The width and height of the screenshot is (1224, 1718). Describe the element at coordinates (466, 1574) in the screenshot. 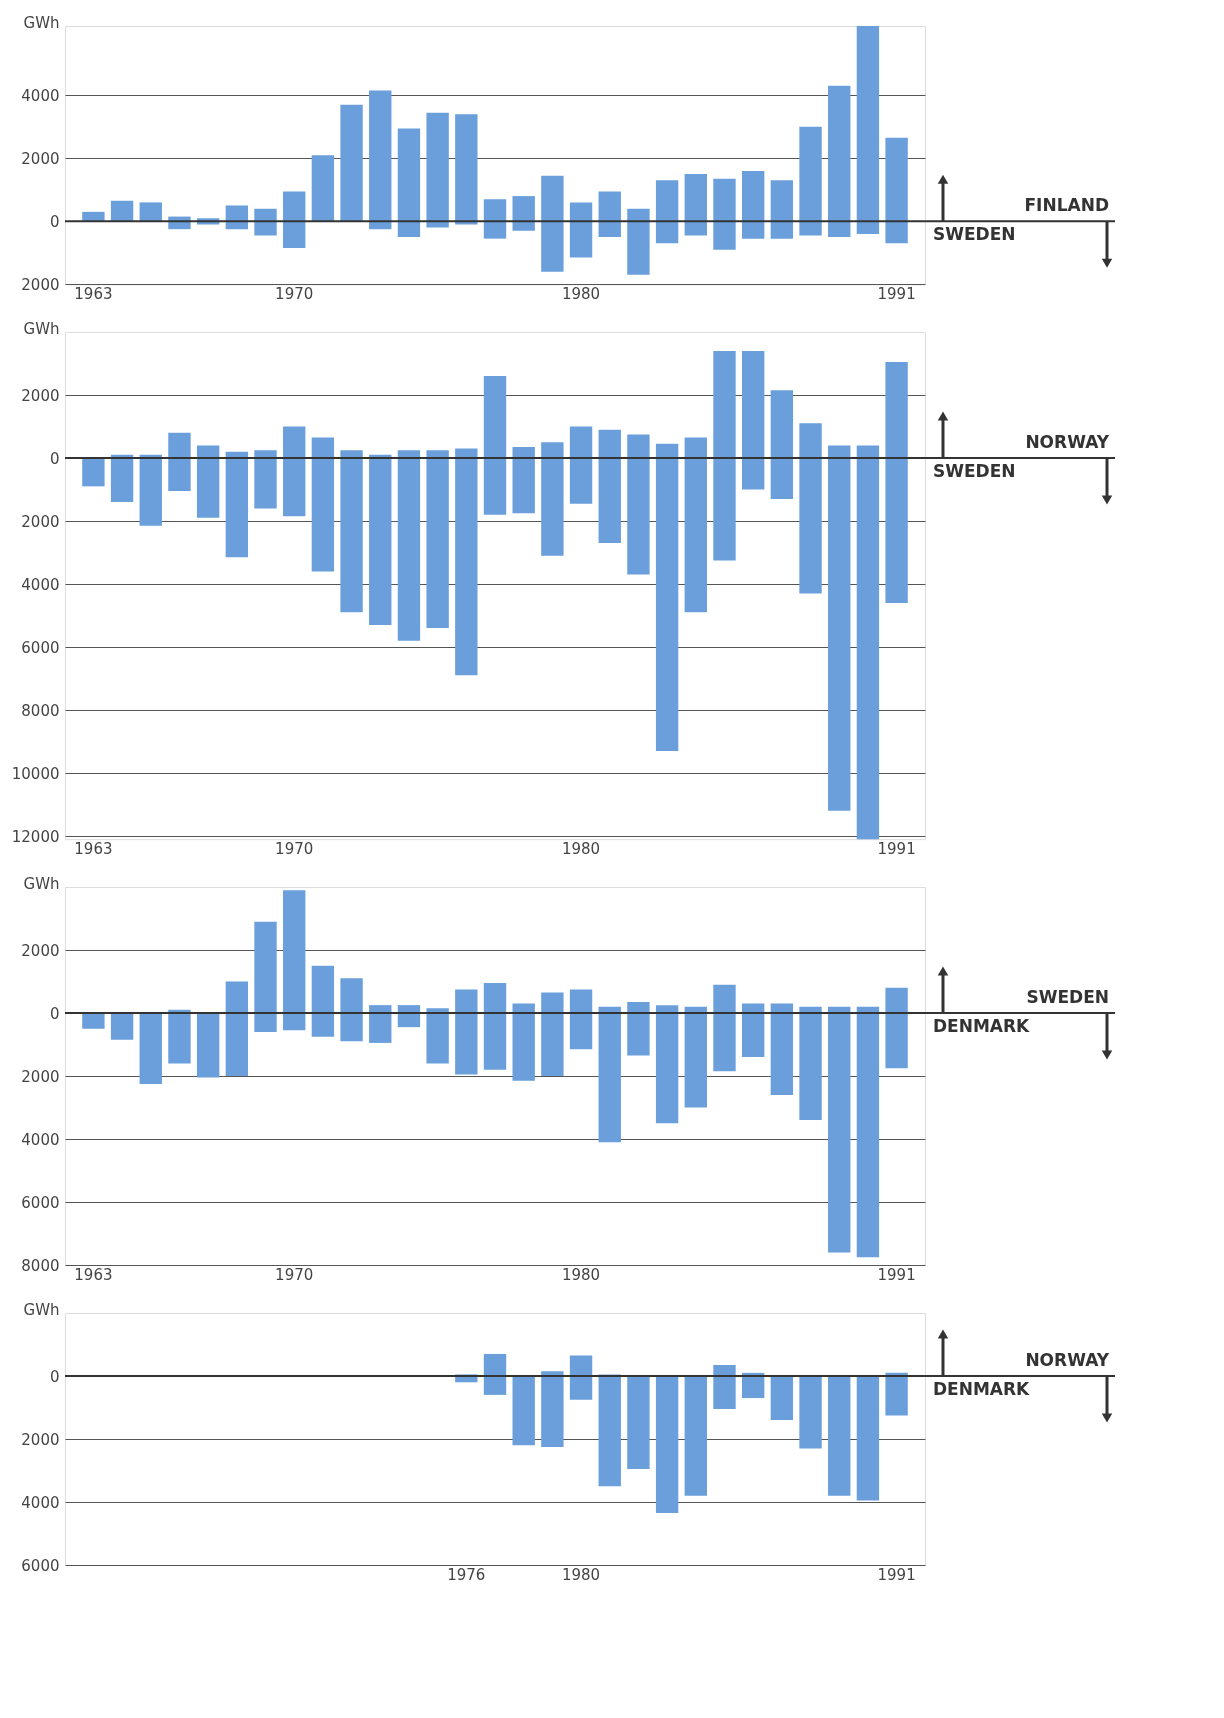

I see `x-tick-label: 1976` at that location.